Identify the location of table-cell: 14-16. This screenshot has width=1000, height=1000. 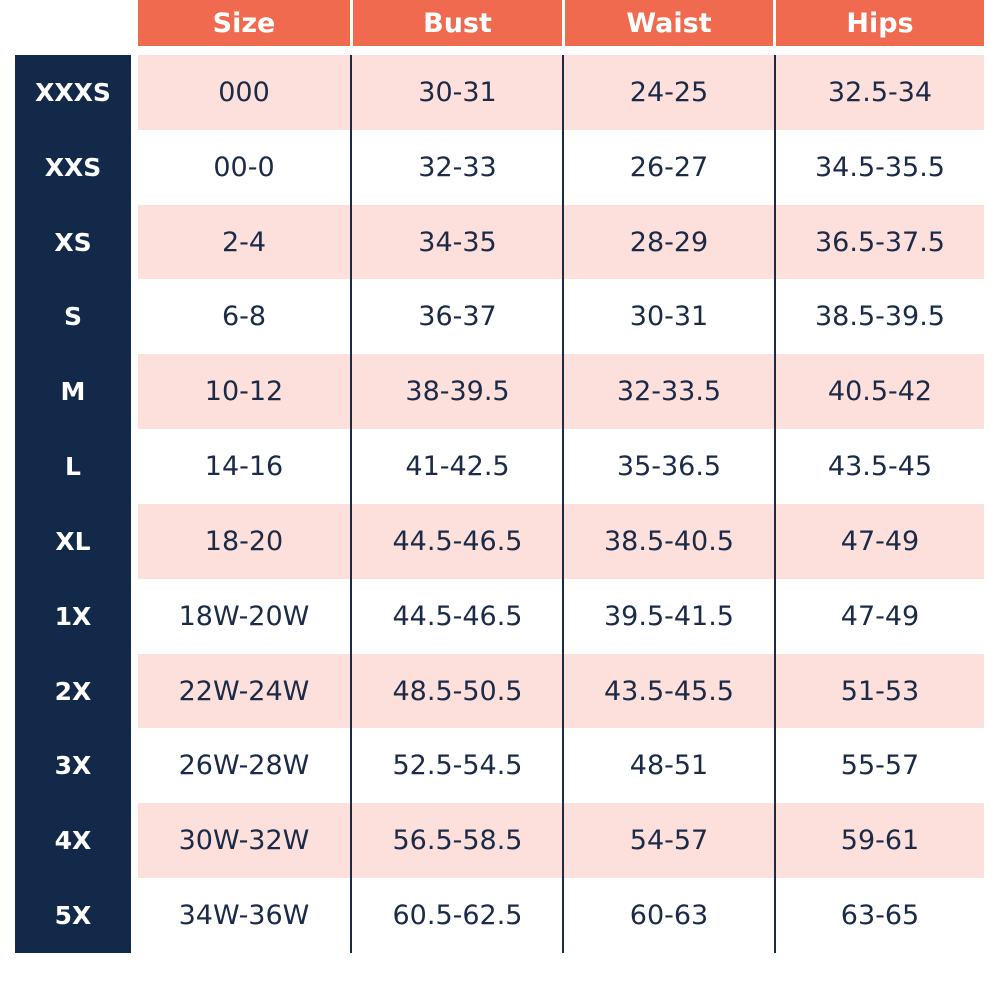
(244, 467).